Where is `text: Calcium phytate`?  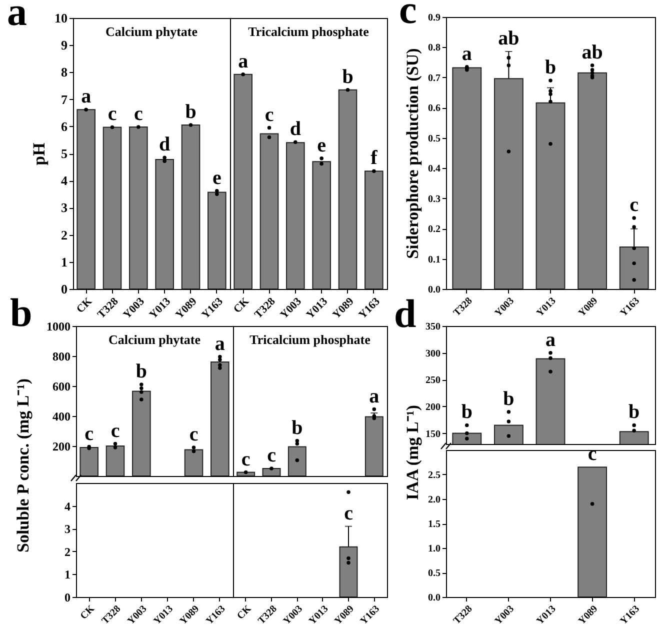 text: Calcium phytate is located at coordinates (151, 31).